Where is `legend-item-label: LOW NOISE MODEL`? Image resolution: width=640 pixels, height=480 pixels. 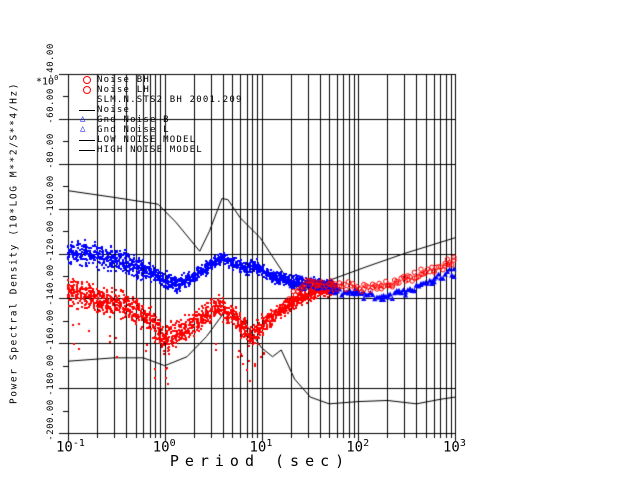 legend-item-label: LOW NOISE MODEL is located at coordinates (147, 140).